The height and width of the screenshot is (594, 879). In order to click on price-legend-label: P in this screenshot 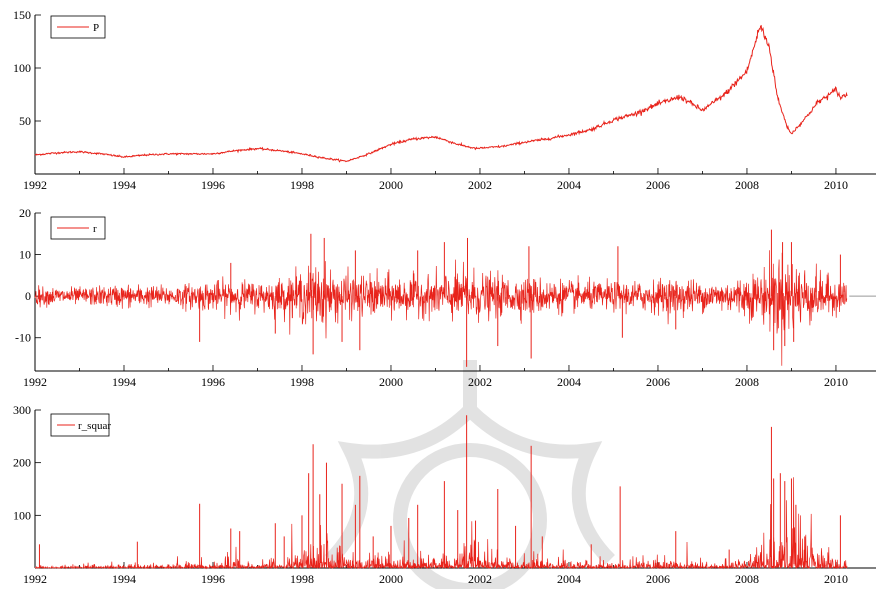, I will do `click(96, 28)`.